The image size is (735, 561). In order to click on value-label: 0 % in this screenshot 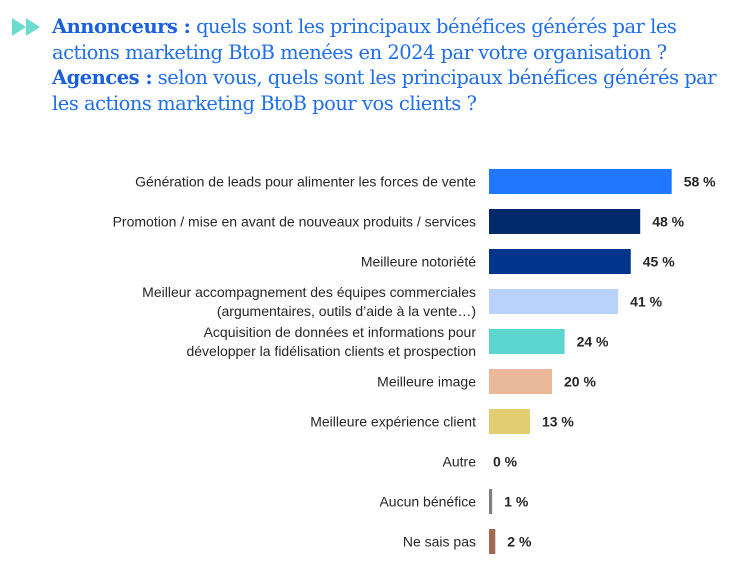, I will do `click(505, 462)`.